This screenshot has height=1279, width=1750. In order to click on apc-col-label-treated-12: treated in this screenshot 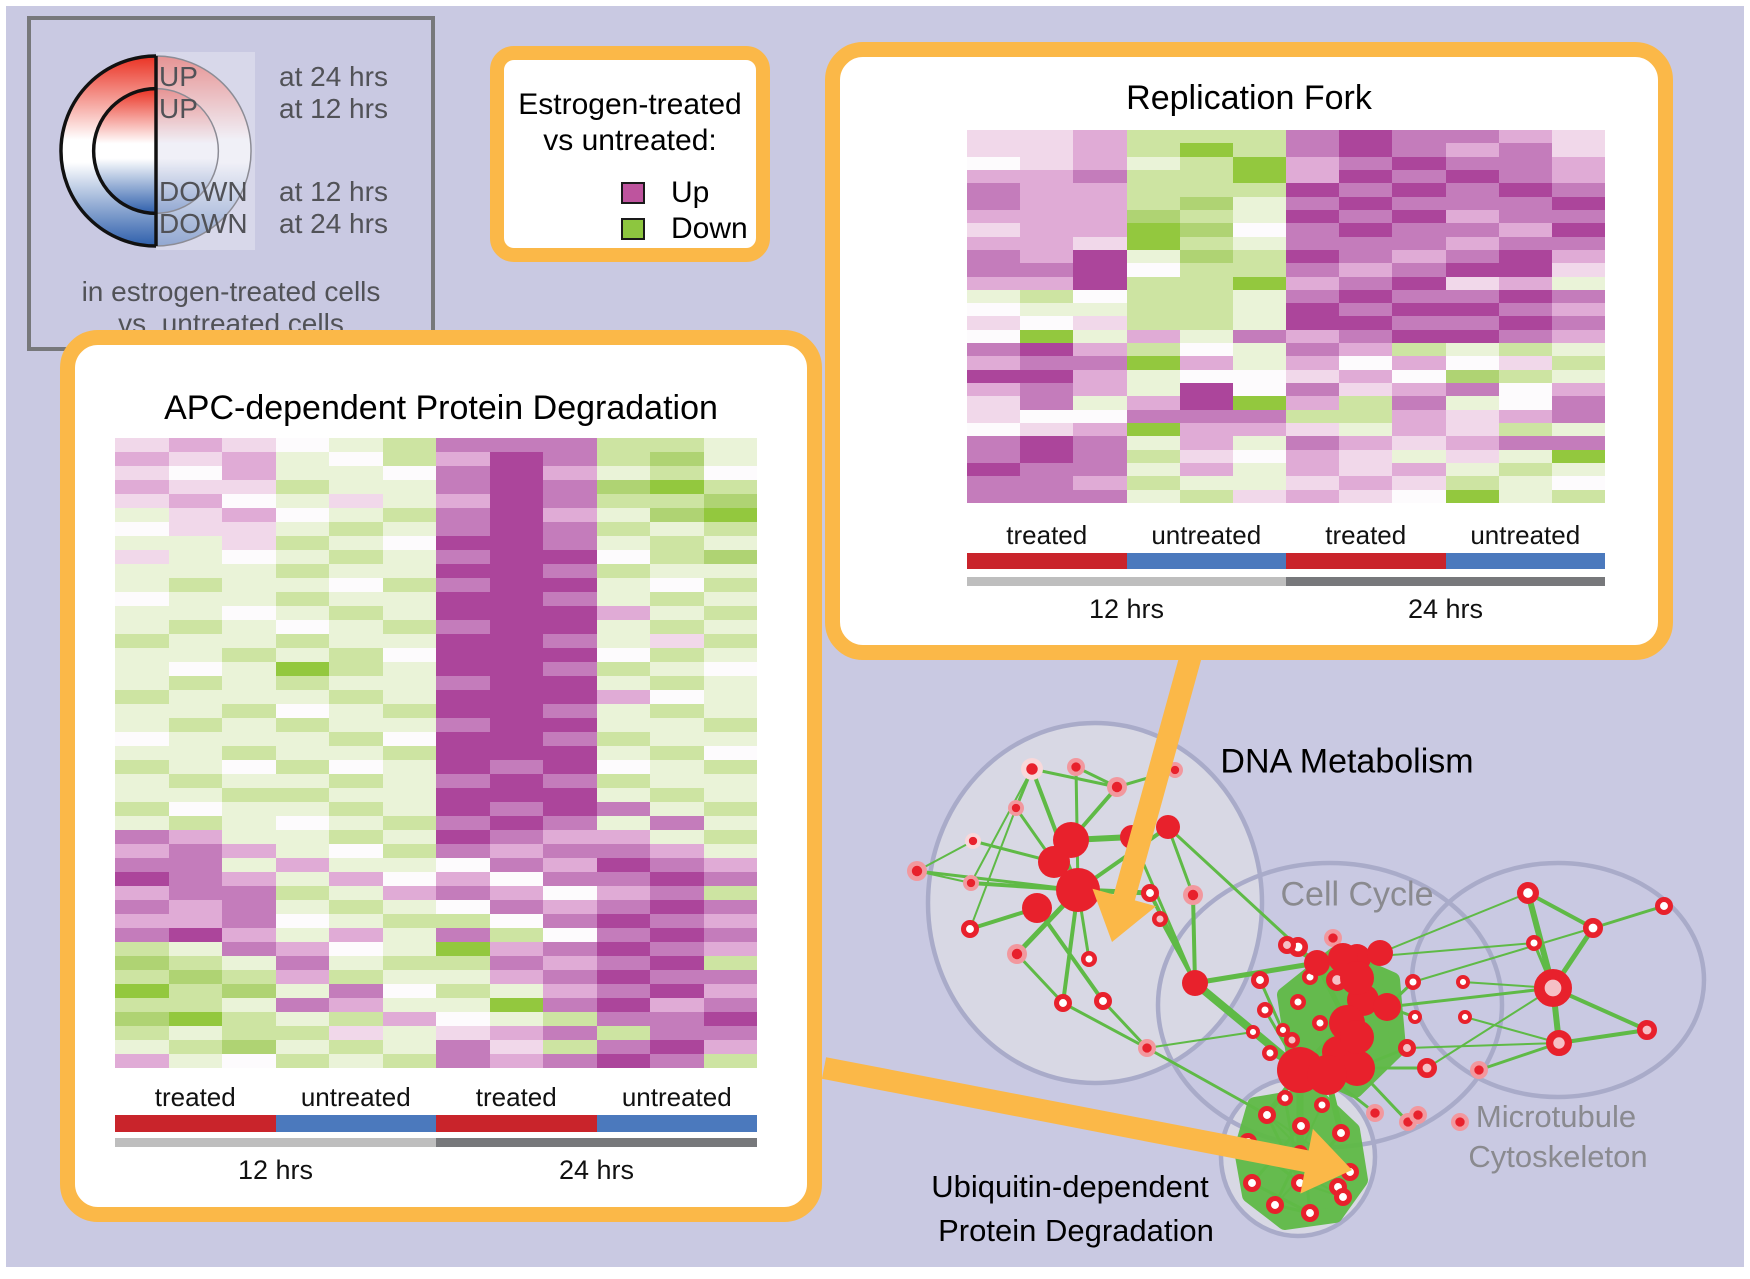, I will do `click(195, 1097)`.